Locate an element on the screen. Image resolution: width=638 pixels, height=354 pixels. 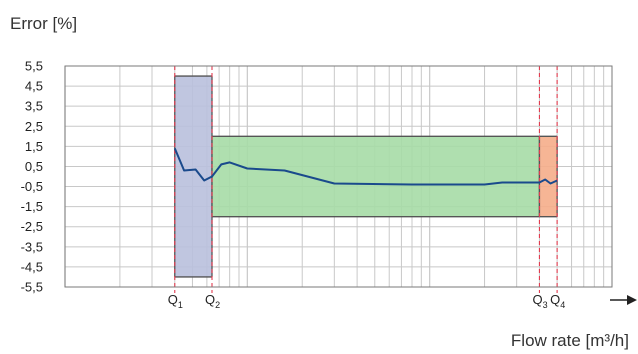
series-layer is located at coordinates (365, 167).